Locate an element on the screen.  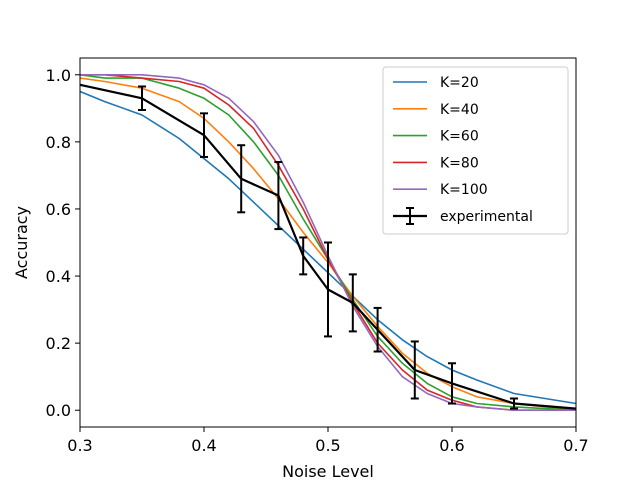
legend-label: K=40 is located at coordinates (459, 110).